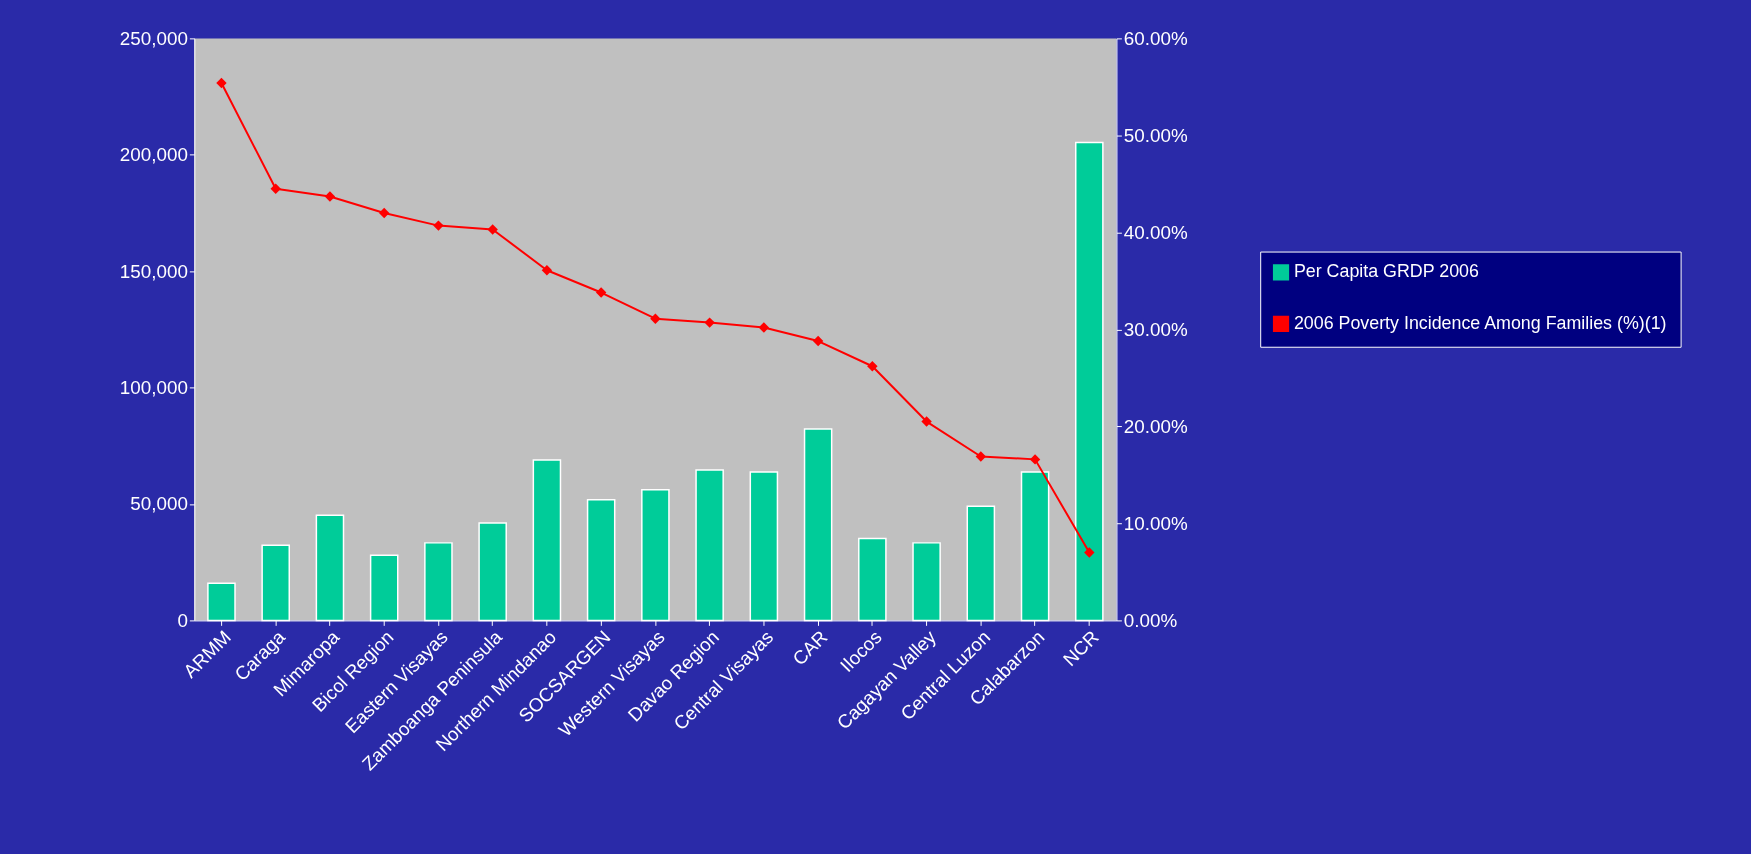 This screenshot has height=854, width=1751. Describe the element at coordinates (1155, 232) in the screenshot. I see `y2-tick-label: 40.00%` at that location.